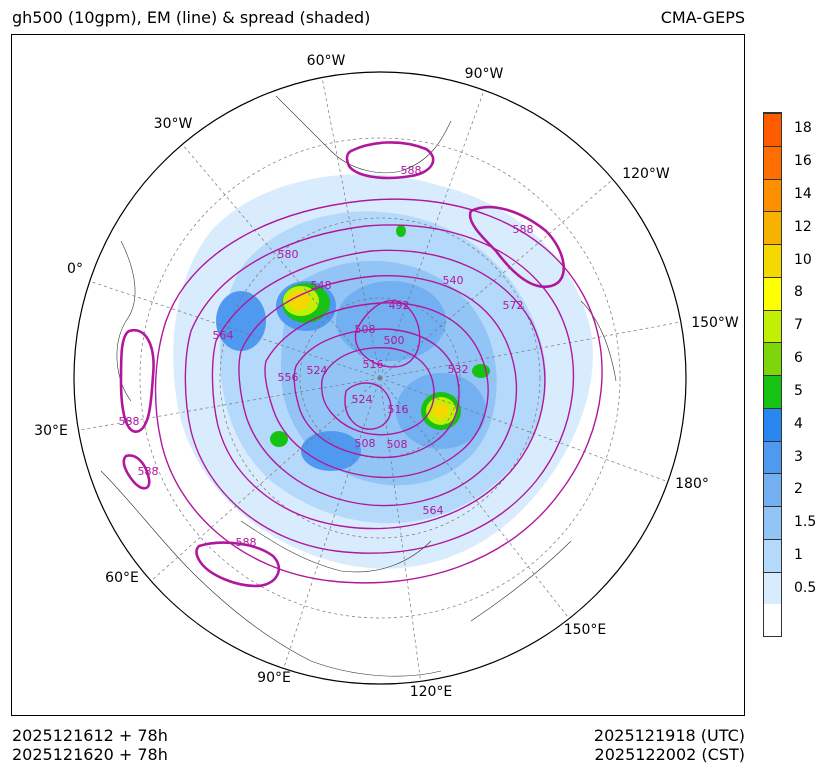  I want to click on colorbar-tick-label: 1.5, so click(805, 522).